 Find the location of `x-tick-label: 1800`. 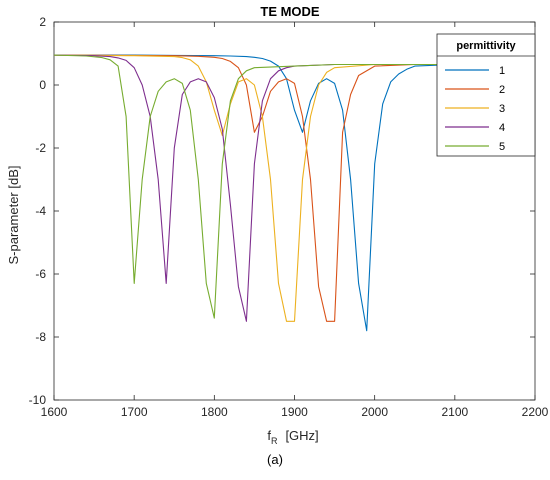

x-tick-label: 1800 is located at coordinates (214, 412).